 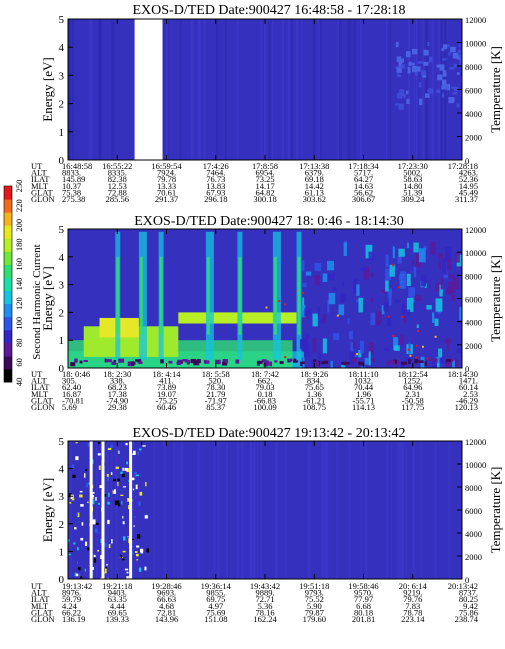 I want to click on table-cell: 64.96, so click(x=412, y=387).